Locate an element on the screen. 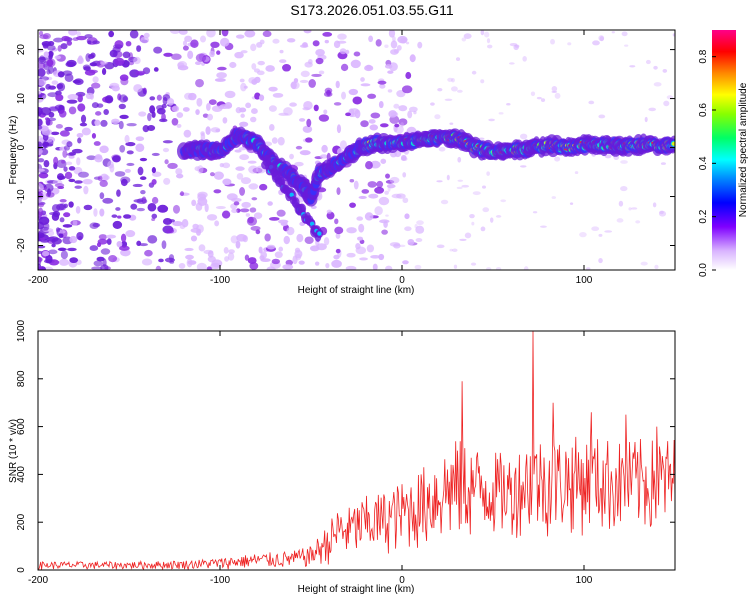 The image size is (750, 600). colorbar is located at coordinates (724, 150).